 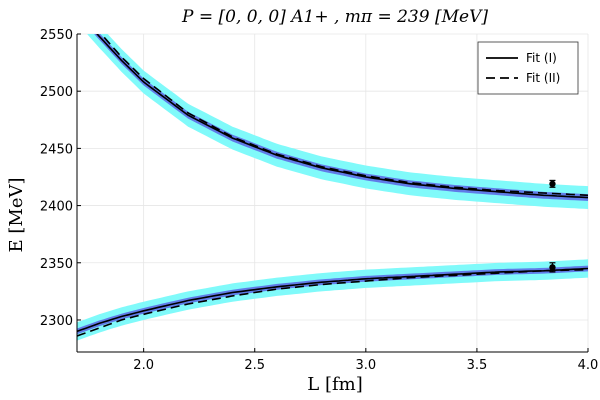 What do you see at coordinates (552, 226) in the screenshot?
I see `data-points` at bounding box center [552, 226].